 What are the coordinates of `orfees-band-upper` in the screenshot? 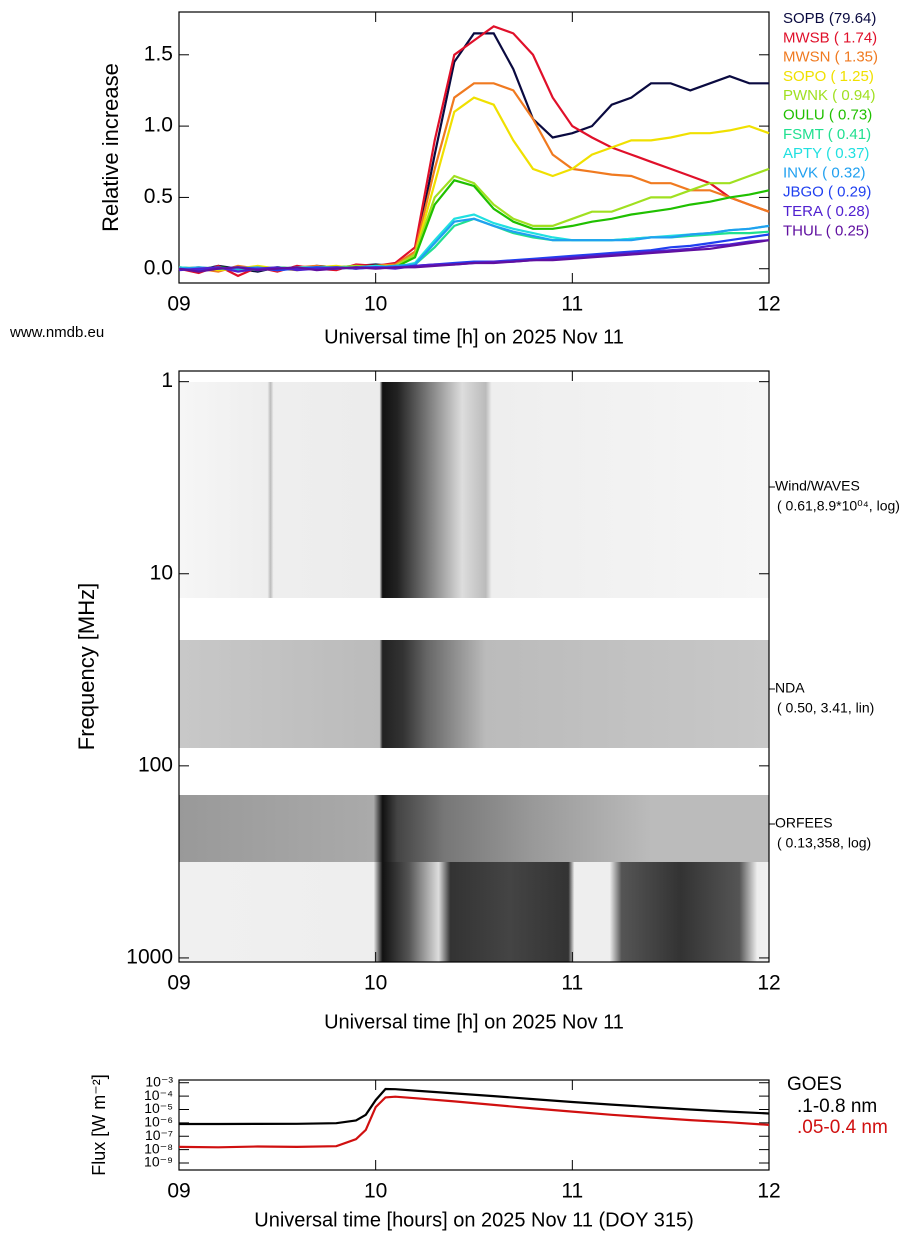 It's located at (474, 828).